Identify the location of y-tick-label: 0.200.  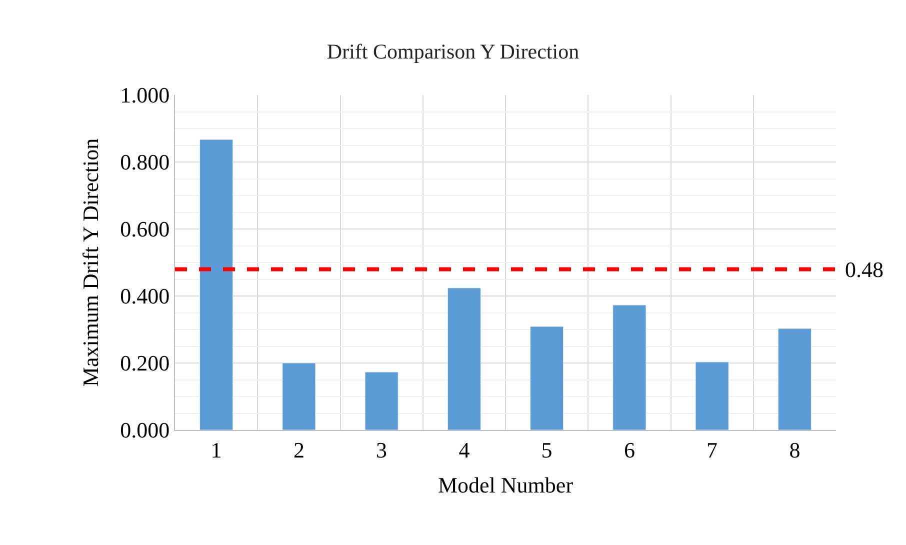
(145, 363).